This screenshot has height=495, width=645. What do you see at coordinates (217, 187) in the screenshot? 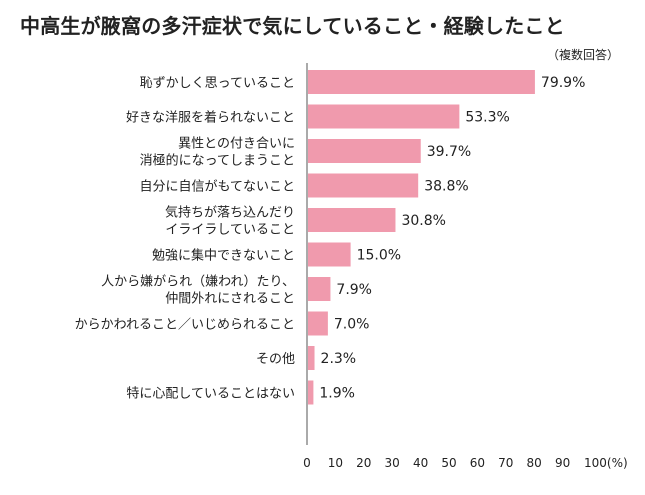
I see `category-label: 自分に自信がもてないこと` at bounding box center [217, 187].